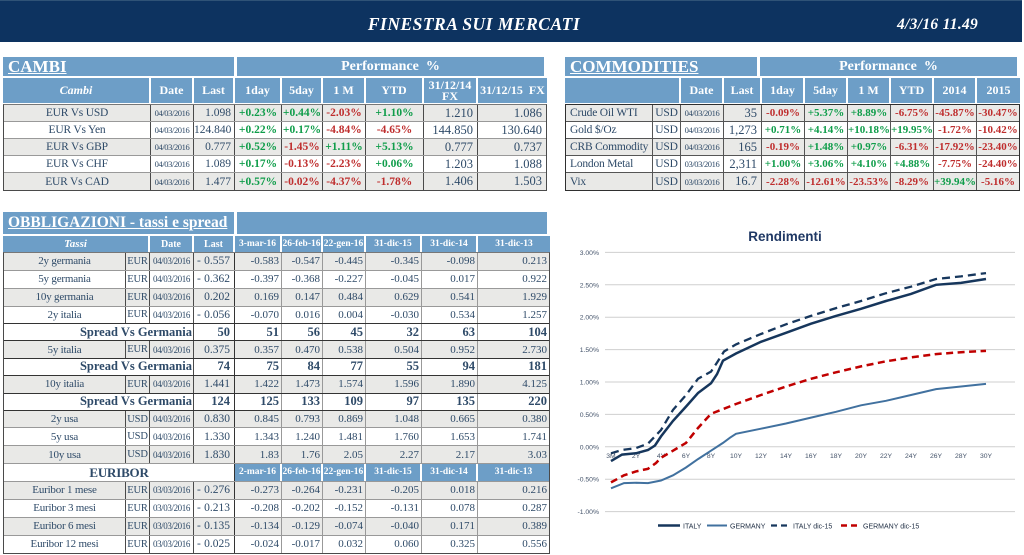 This screenshot has height=555, width=1024. Describe the element at coordinates (836, 456) in the screenshot. I see `svg-text: 18Y` at that location.